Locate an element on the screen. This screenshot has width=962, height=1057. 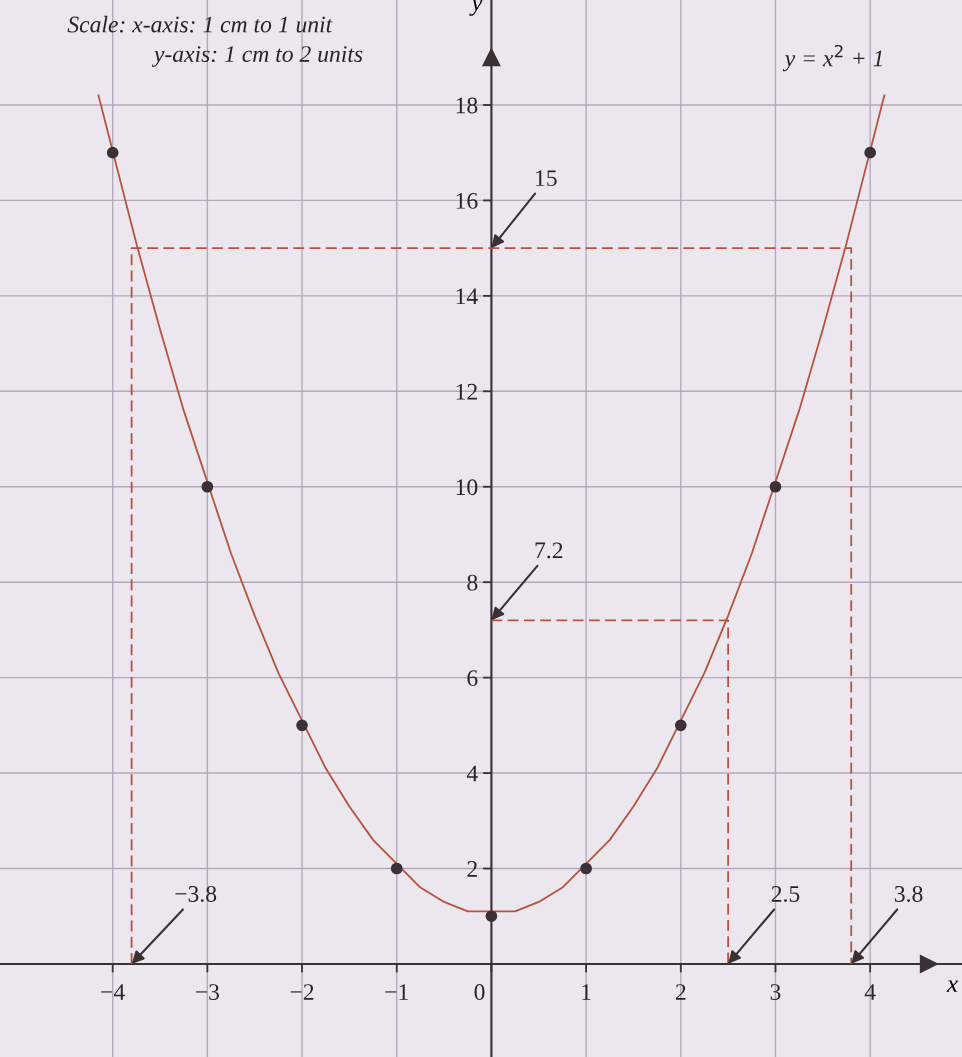
annotation: 2.5 is located at coordinates (785, 894).